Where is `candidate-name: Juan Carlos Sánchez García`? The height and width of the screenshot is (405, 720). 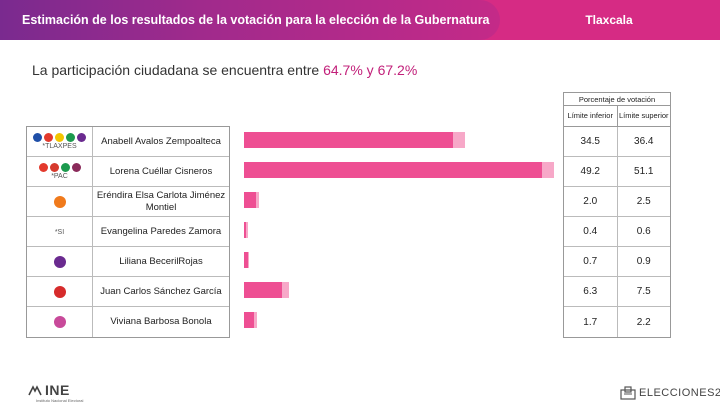 candidate-name: Juan Carlos Sánchez García is located at coordinates (161, 291).